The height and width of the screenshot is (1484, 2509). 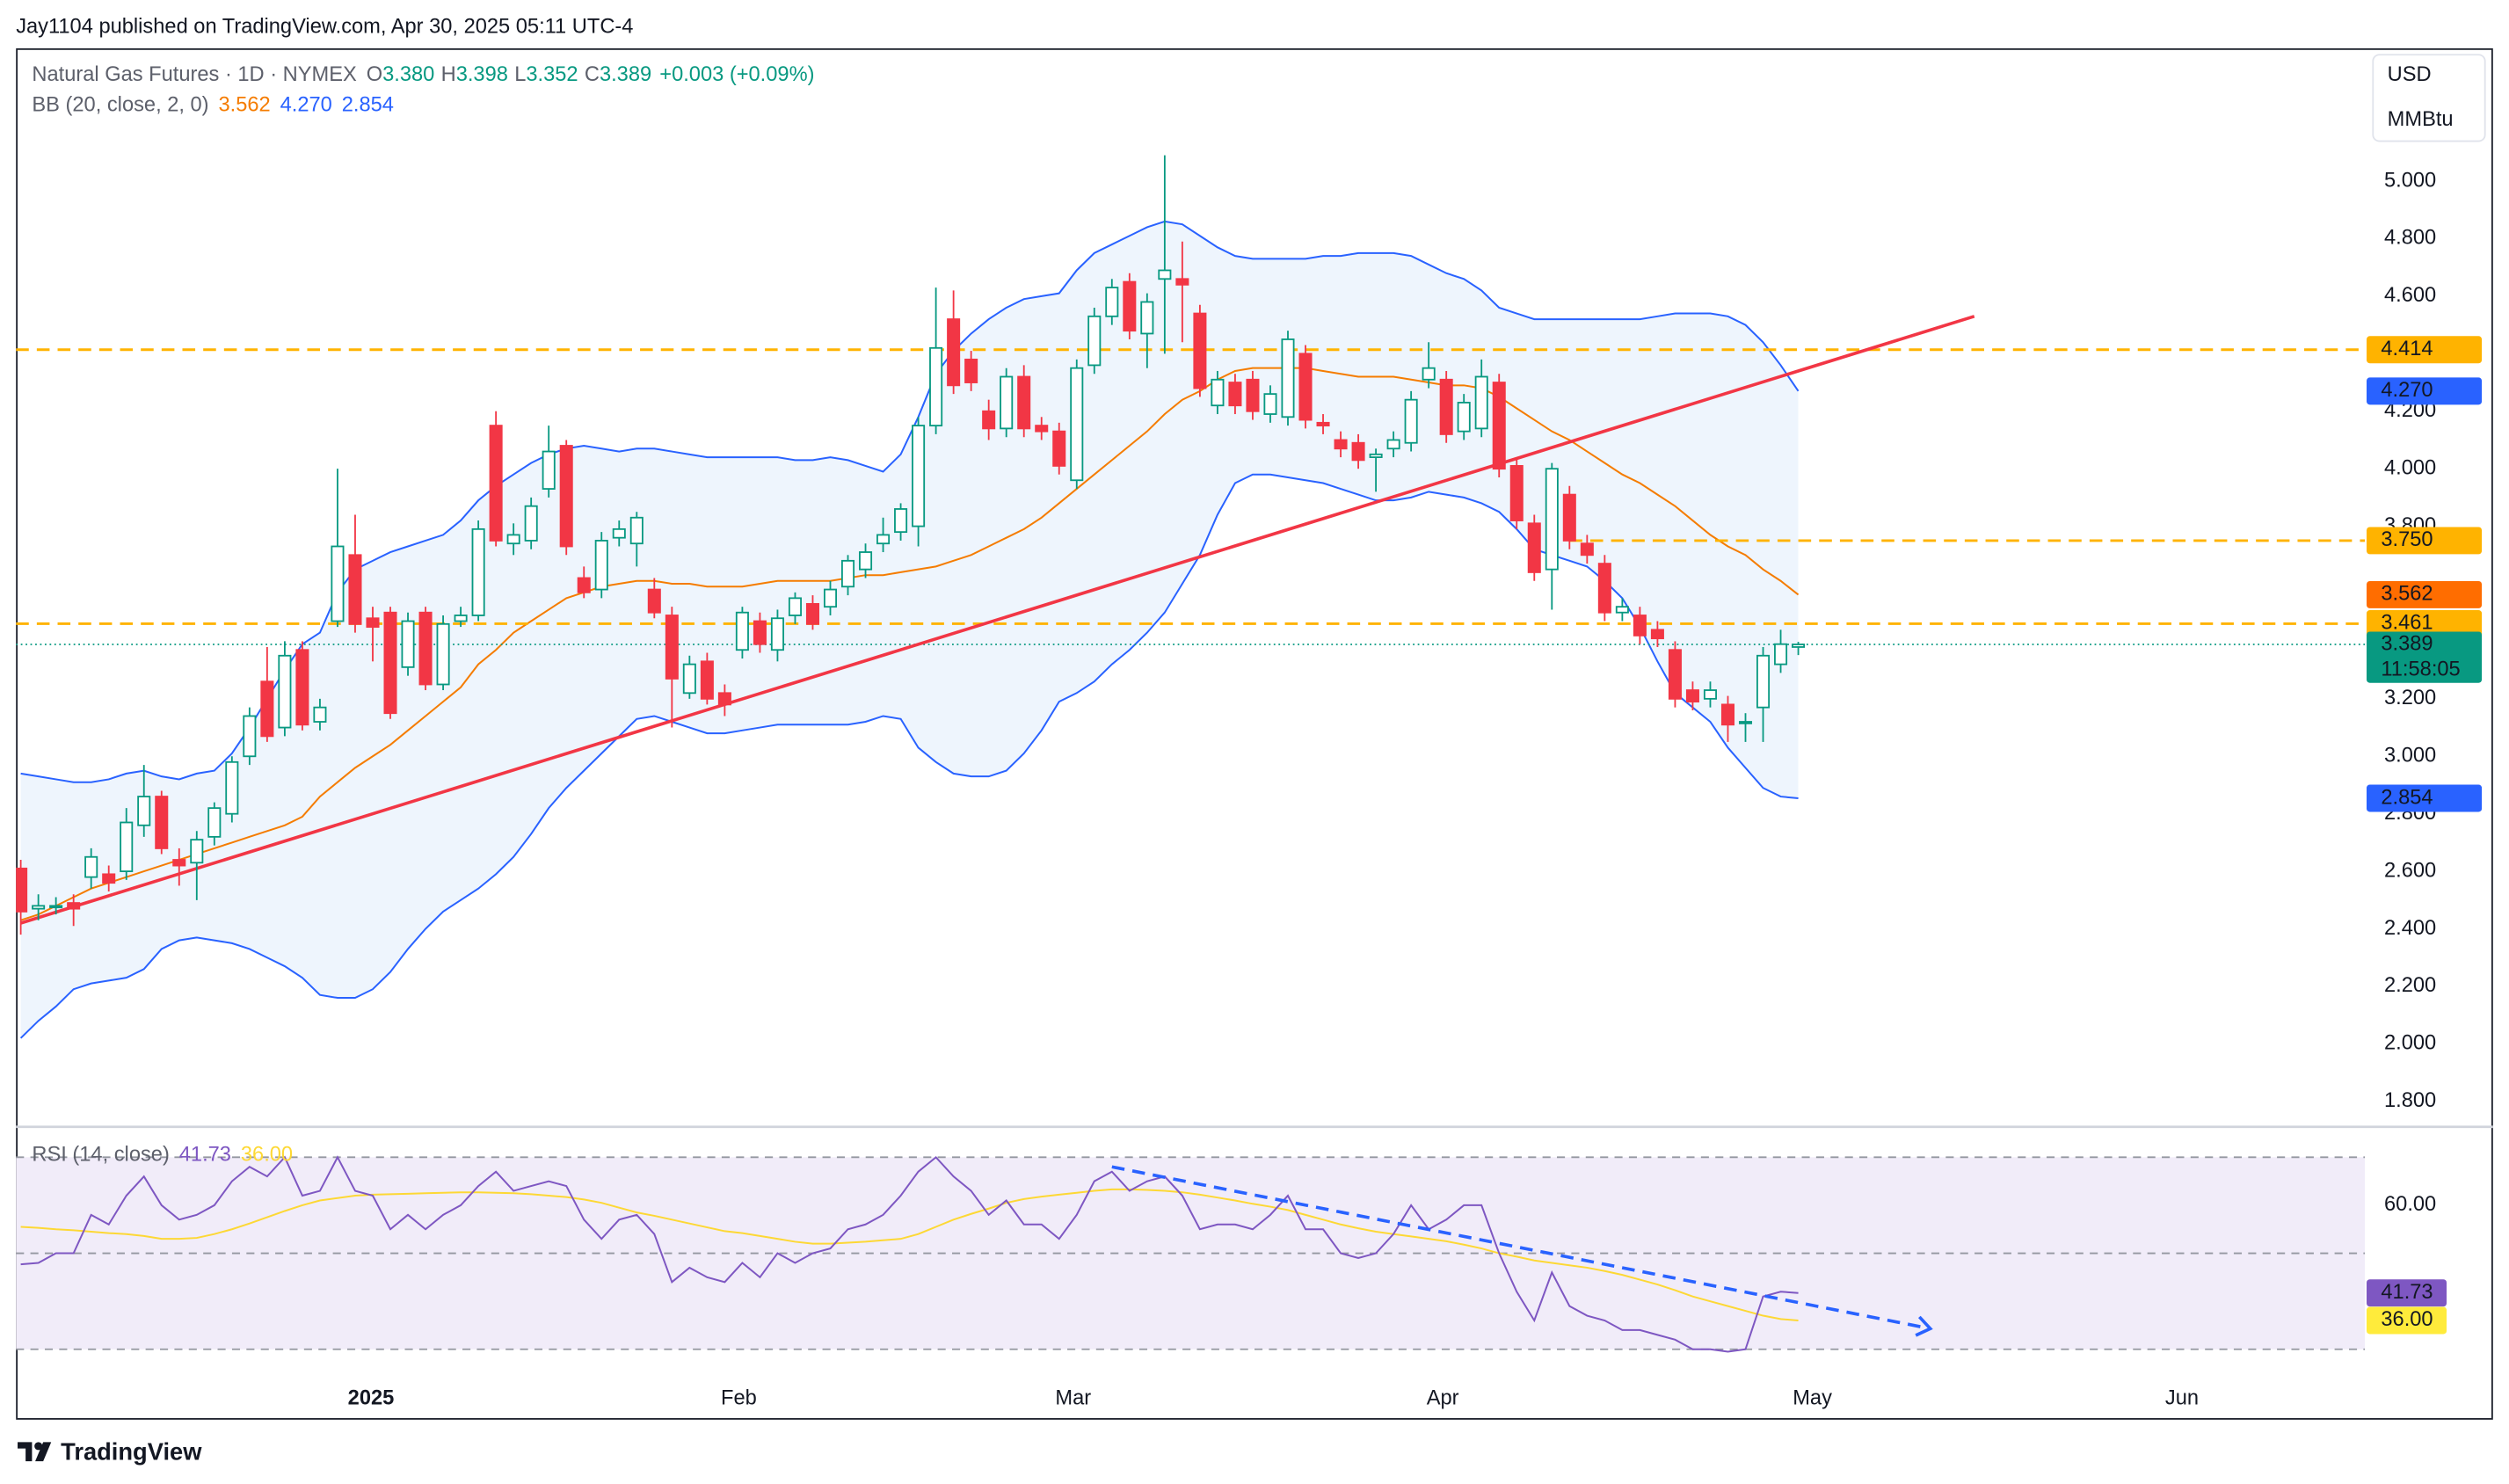 I want to click on y-tick-label: 2.400, so click(x=2410, y=929).